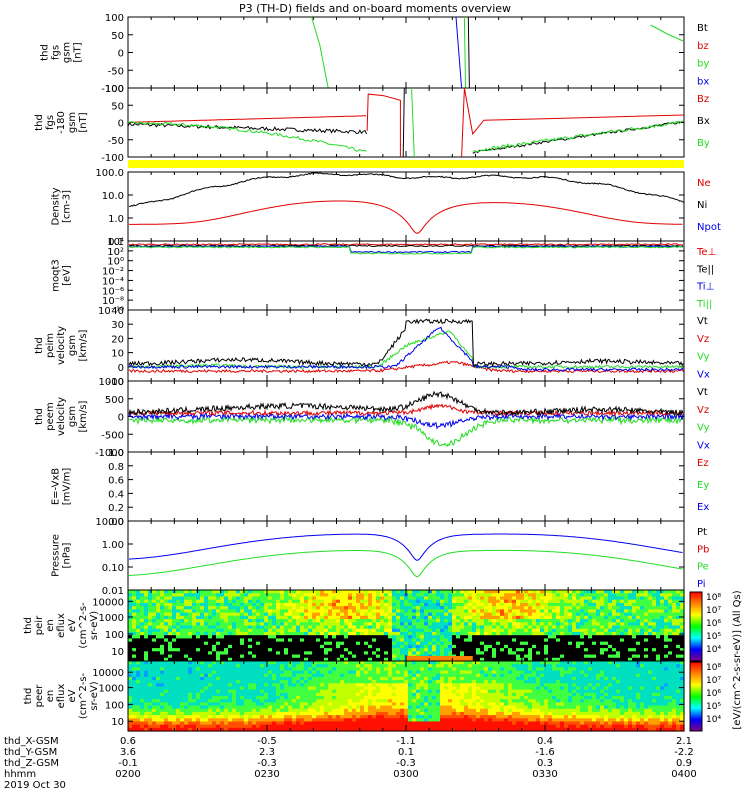 The width and height of the screenshot is (750, 800). What do you see at coordinates (72, 345) in the screenshot?
I see `y-axis-label: gsm` at bounding box center [72, 345].